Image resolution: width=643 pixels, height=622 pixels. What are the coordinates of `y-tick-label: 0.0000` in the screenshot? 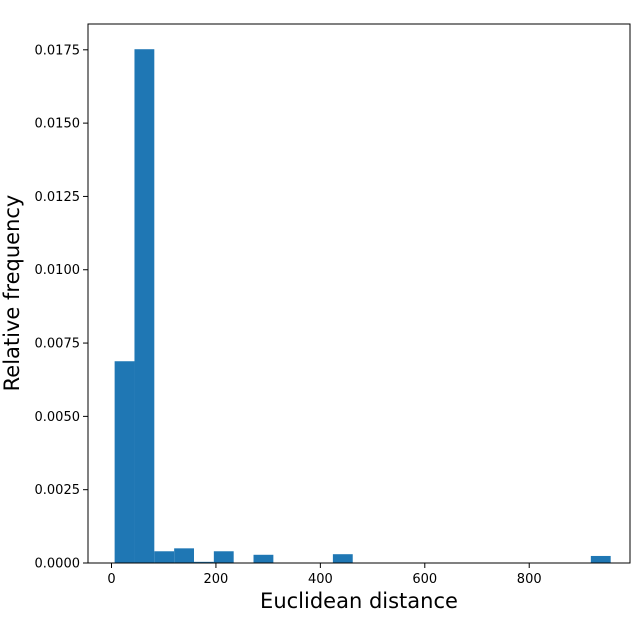 It's located at (58, 564).